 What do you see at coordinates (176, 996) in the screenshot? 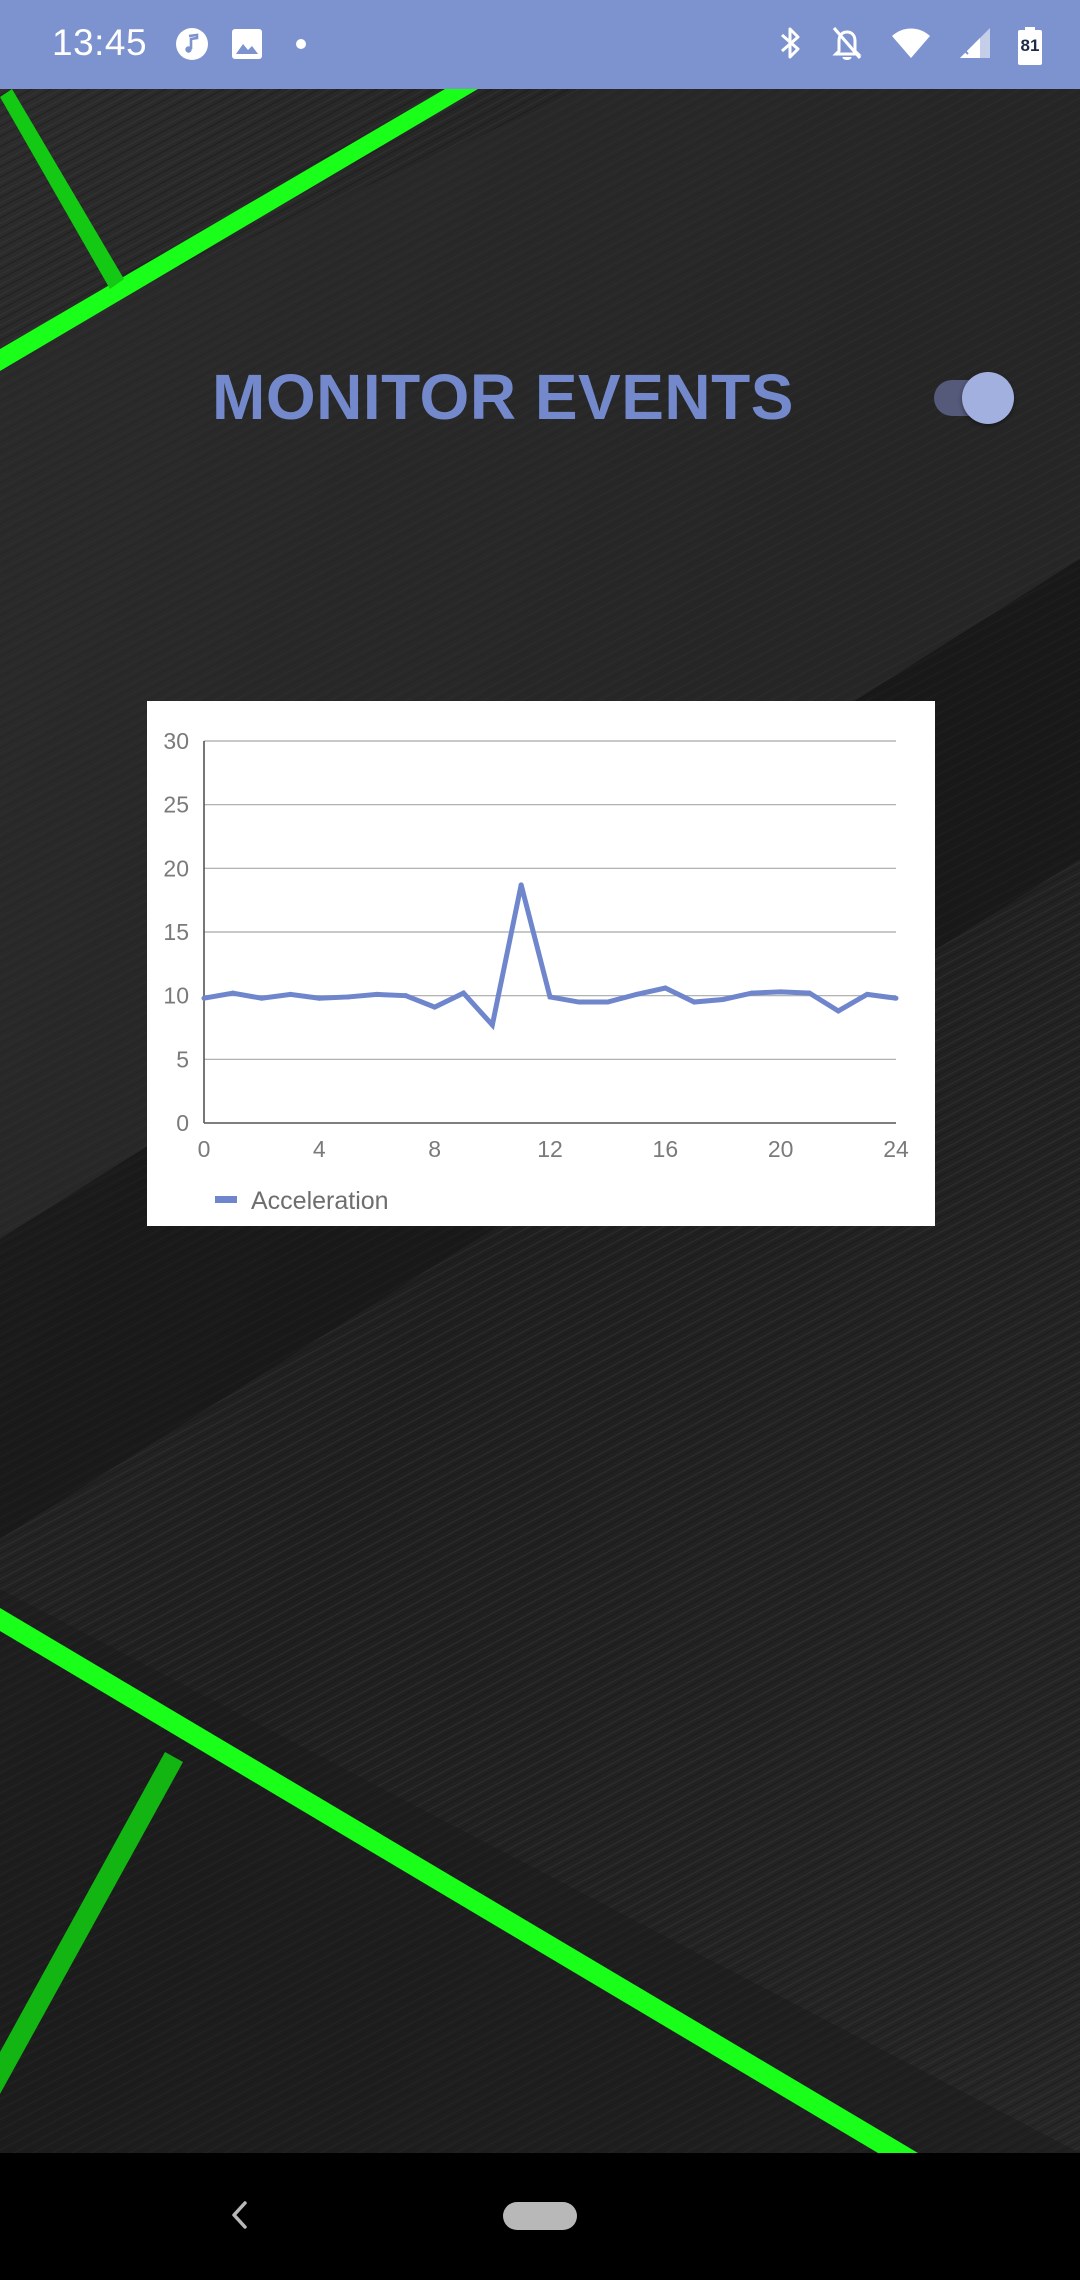
I see `y-tick-label: 10` at bounding box center [176, 996].